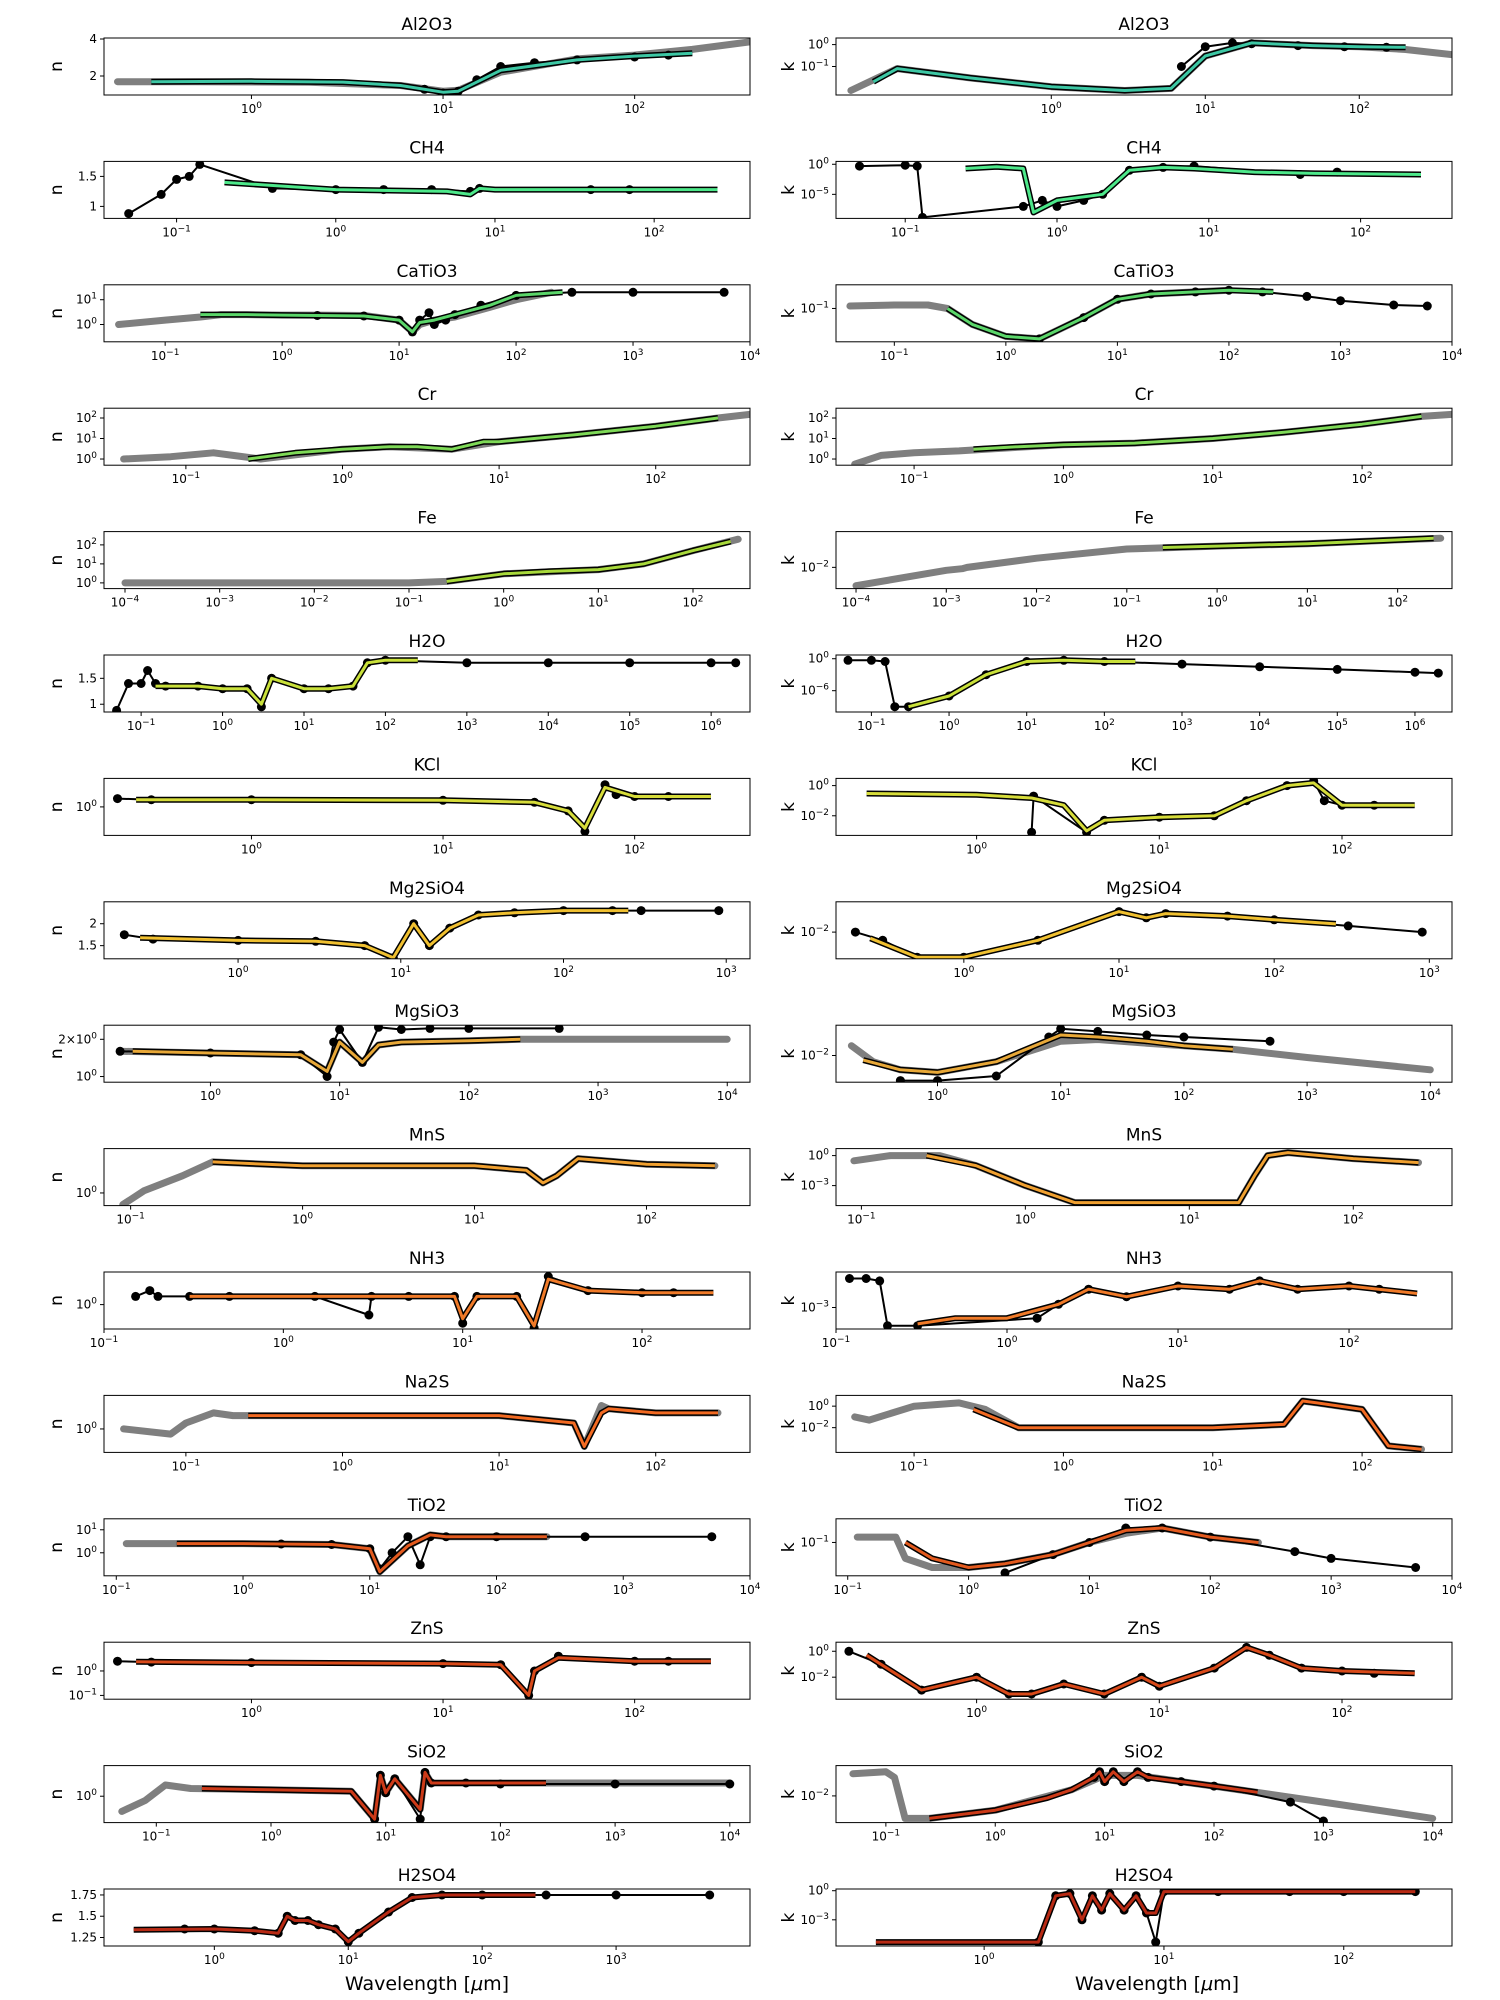  I want to click on panel-title: MgSiO3, so click(1143, 1012).